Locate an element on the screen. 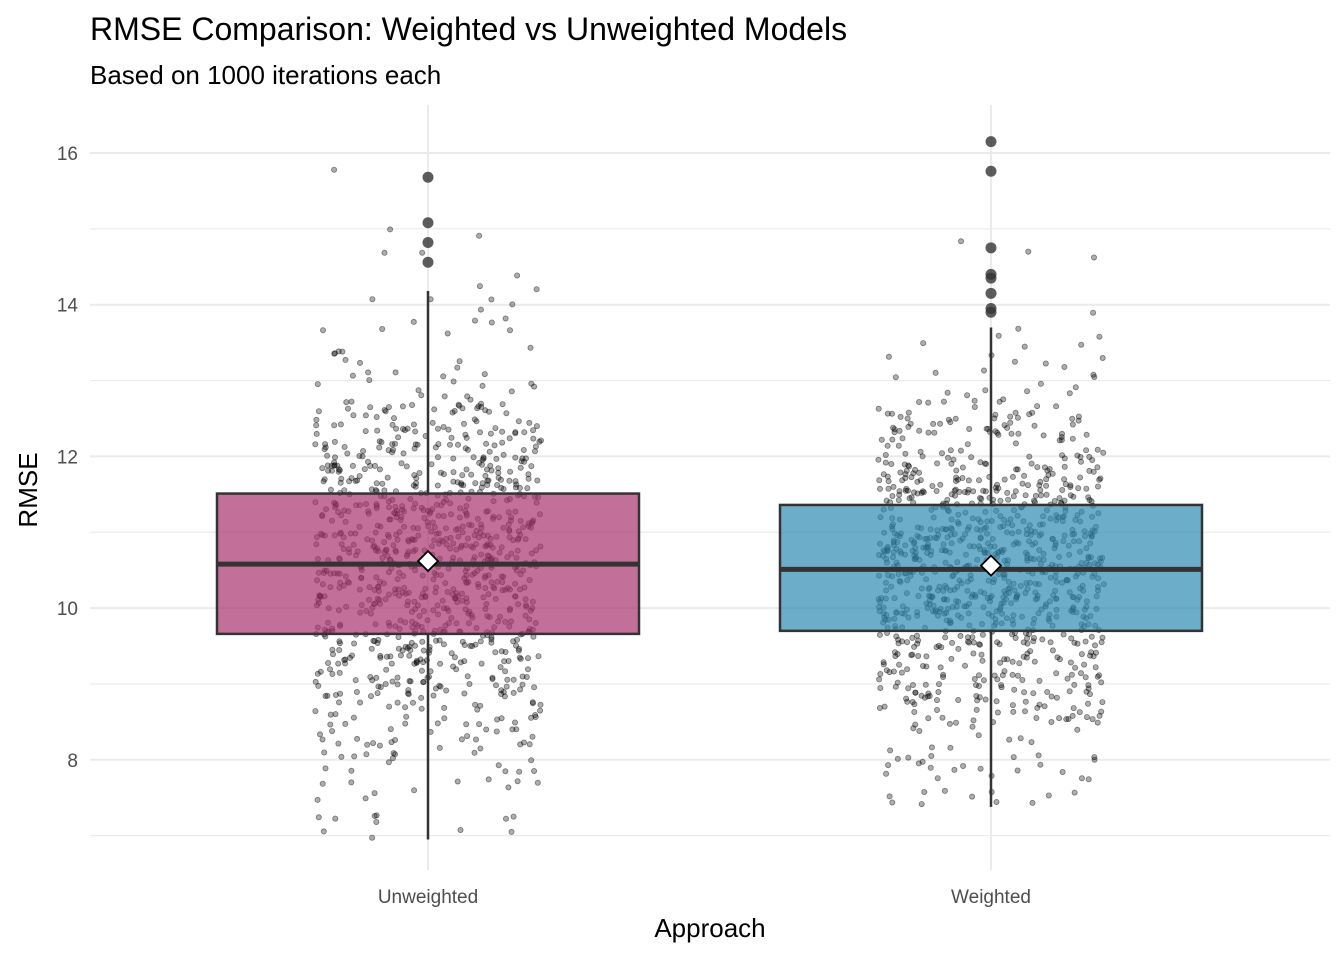  mean-marker is located at coordinates (428, 561).